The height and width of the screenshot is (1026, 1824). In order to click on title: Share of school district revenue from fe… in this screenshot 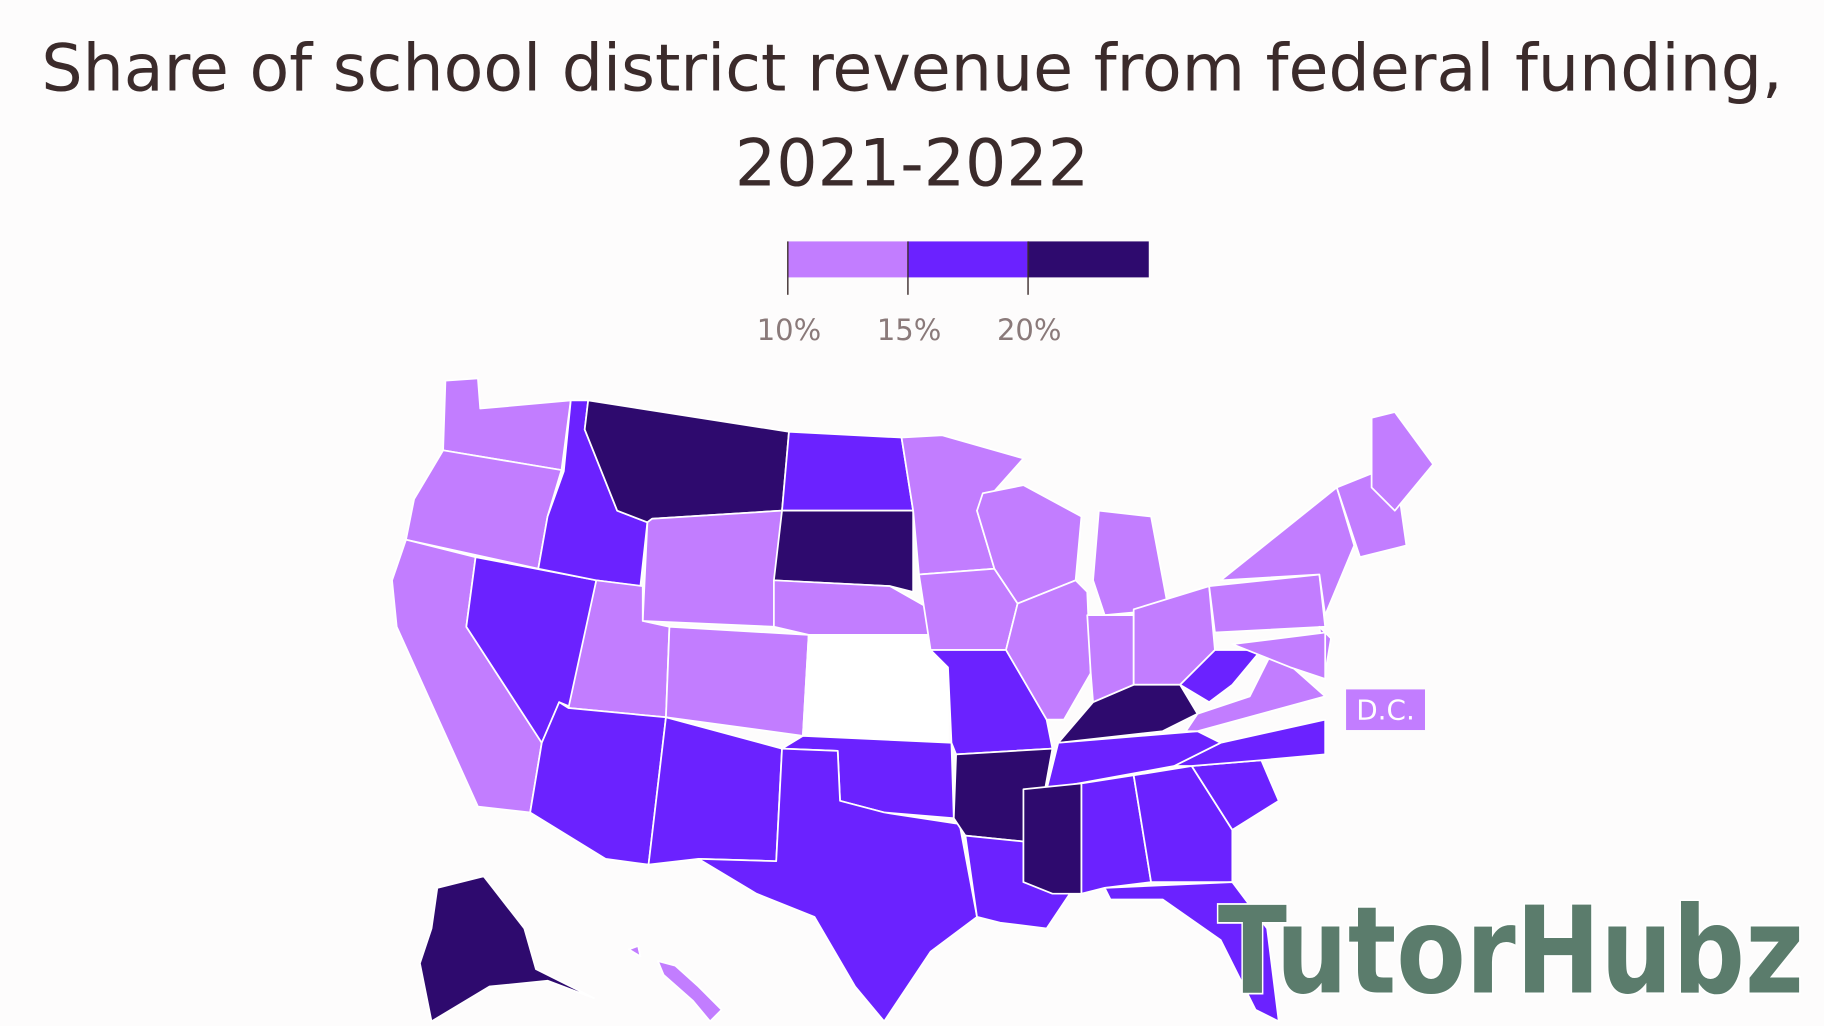, I will do `click(911, 69)`.